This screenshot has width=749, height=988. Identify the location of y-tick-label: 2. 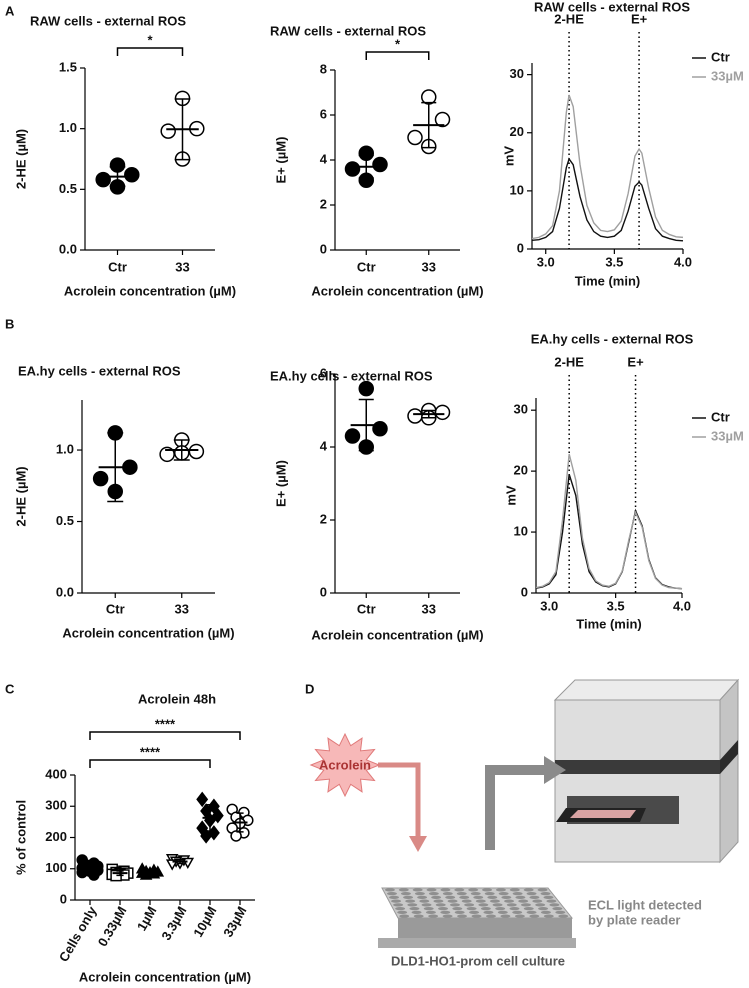
(323, 518).